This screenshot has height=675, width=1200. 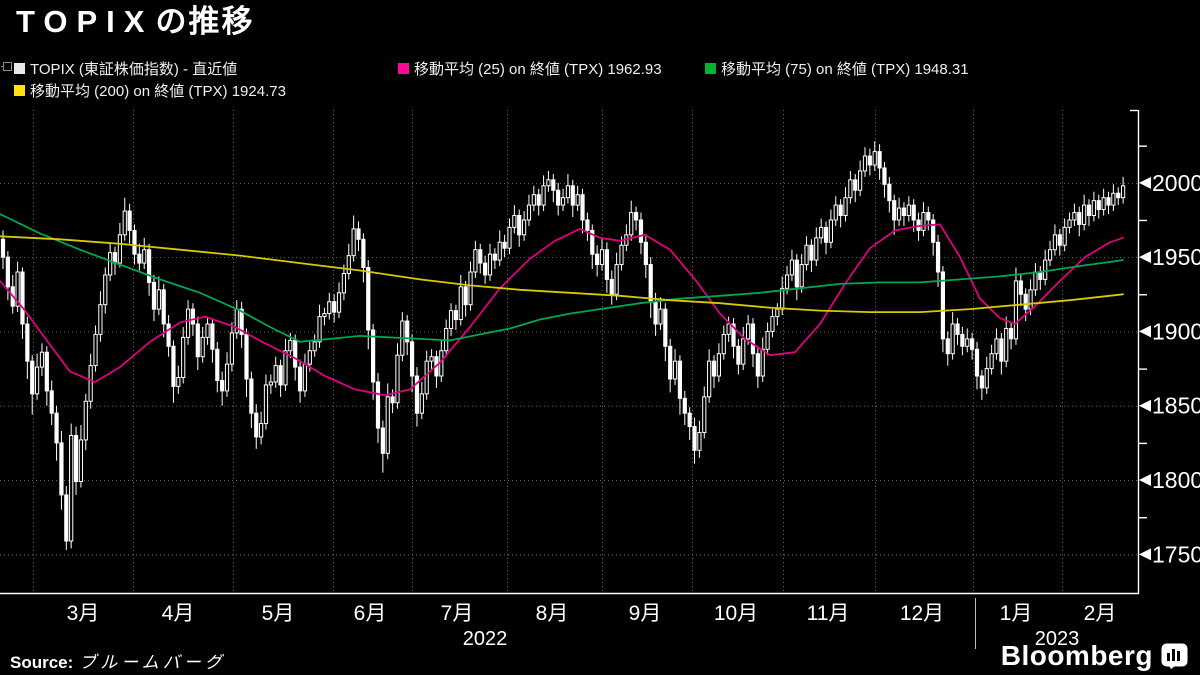 I want to click on bloomberg-branding: Bloomberg, so click(x=1094, y=656).